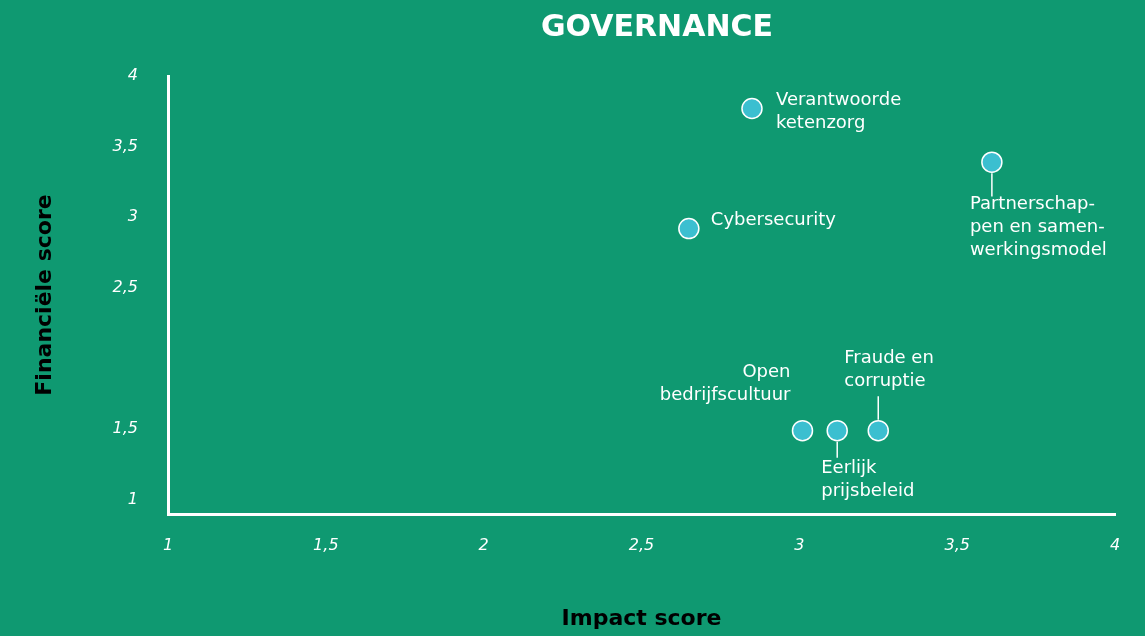  What do you see at coordinates (132, 499) in the screenshot?
I see `y-tick-label: 1` at bounding box center [132, 499].